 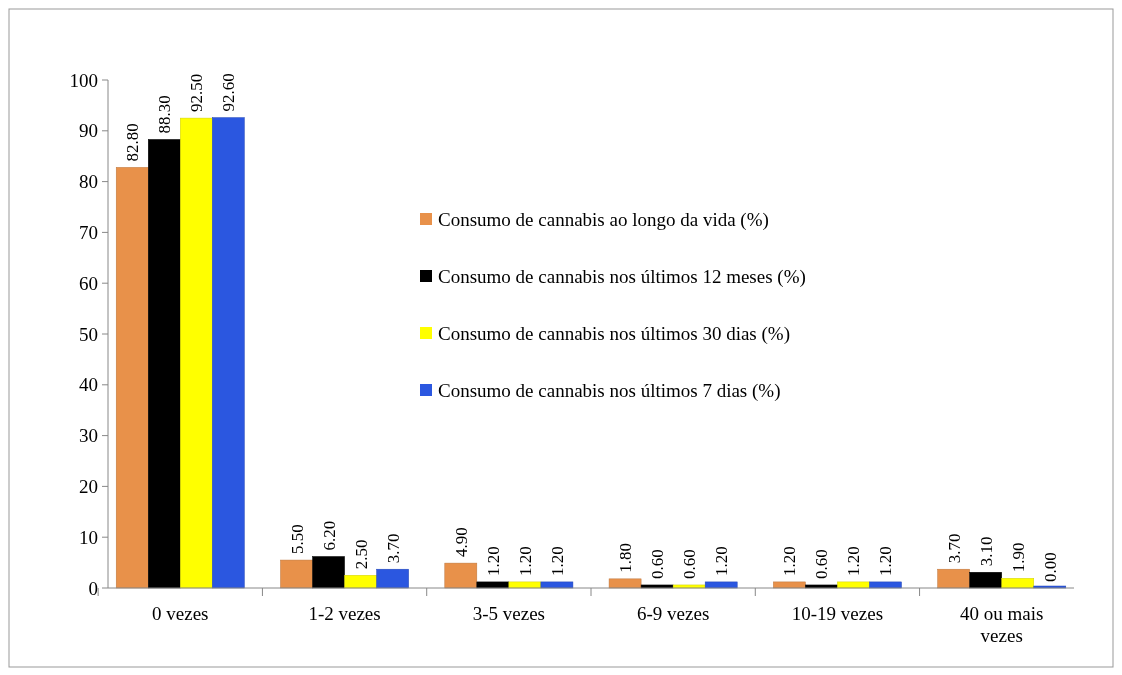 What do you see at coordinates (626, 558) in the screenshot?
I see `data-label: 1.80` at bounding box center [626, 558].